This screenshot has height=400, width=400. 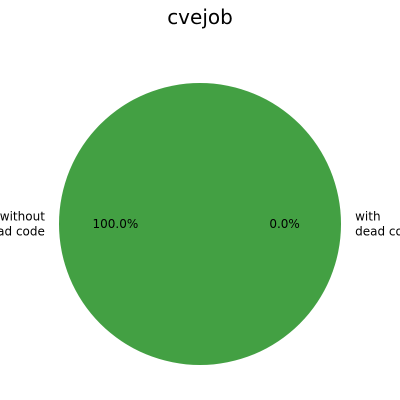 I want to click on category-label-without-dead-code: withoutdead code, so click(x=22, y=224).